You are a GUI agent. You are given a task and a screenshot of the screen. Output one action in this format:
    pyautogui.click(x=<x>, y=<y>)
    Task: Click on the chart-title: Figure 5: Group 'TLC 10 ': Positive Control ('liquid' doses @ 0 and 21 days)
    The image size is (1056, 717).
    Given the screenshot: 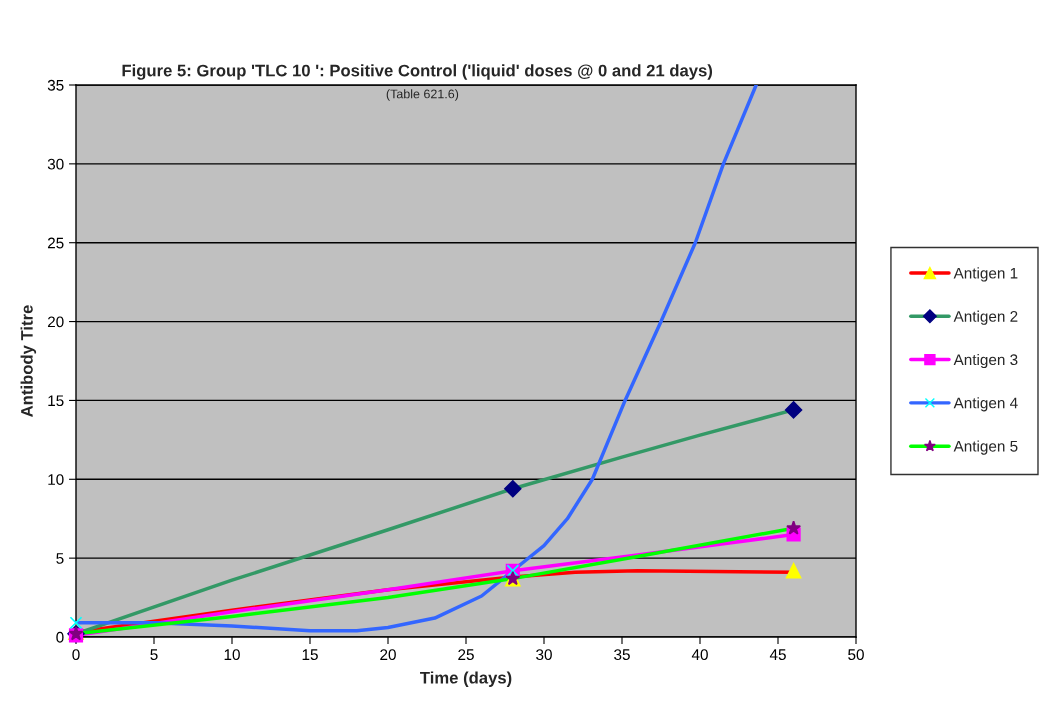 What is the action you would take?
    pyautogui.click(x=417, y=72)
    